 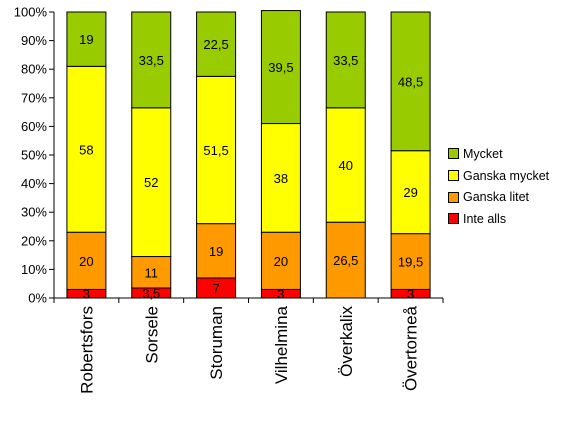 I want to click on data-label: 29, so click(x=410, y=192).